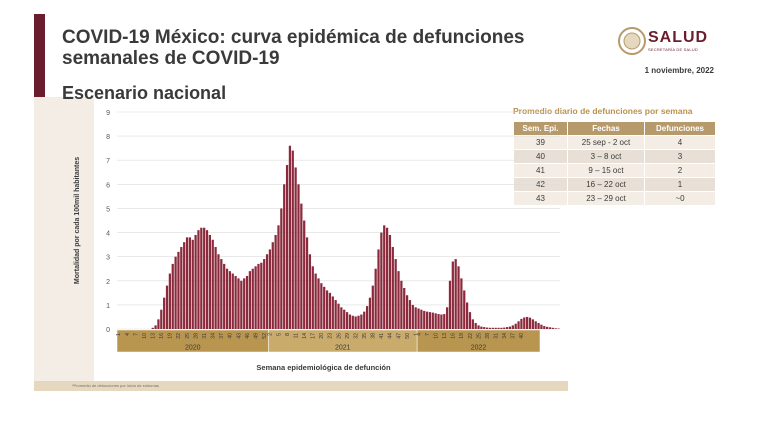 The image size is (770, 423). Describe the element at coordinates (479, 348) in the screenshot. I see `year-label: 2022` at that location.